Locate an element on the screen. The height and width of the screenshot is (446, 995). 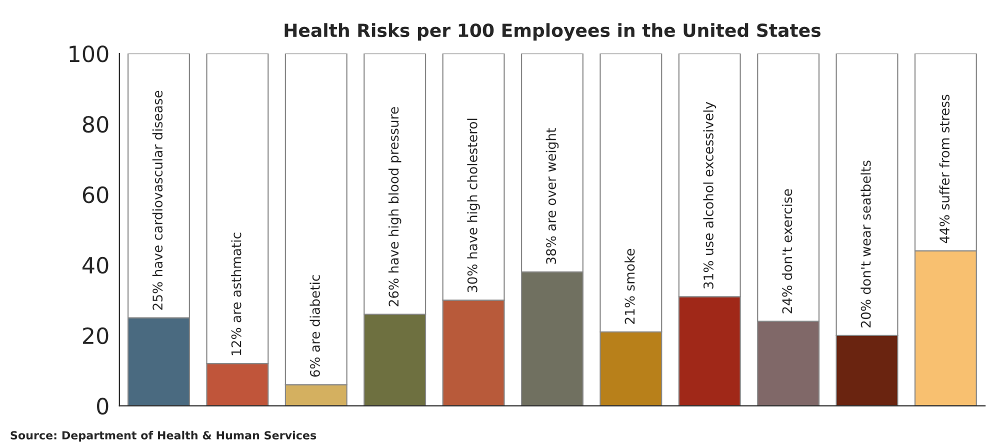
annotation: 38% are over weight is located at coordinates (552, 196).